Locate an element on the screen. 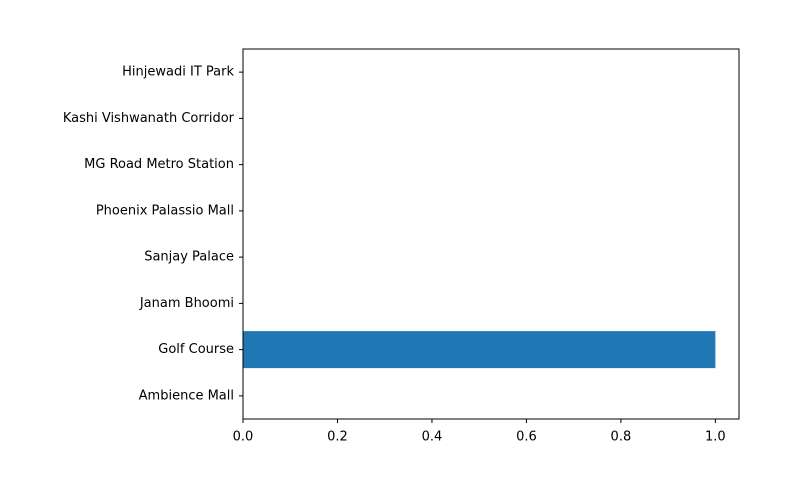 This screenshot has width=788, height=493. bars-layer is located at coordinates (479, 350).